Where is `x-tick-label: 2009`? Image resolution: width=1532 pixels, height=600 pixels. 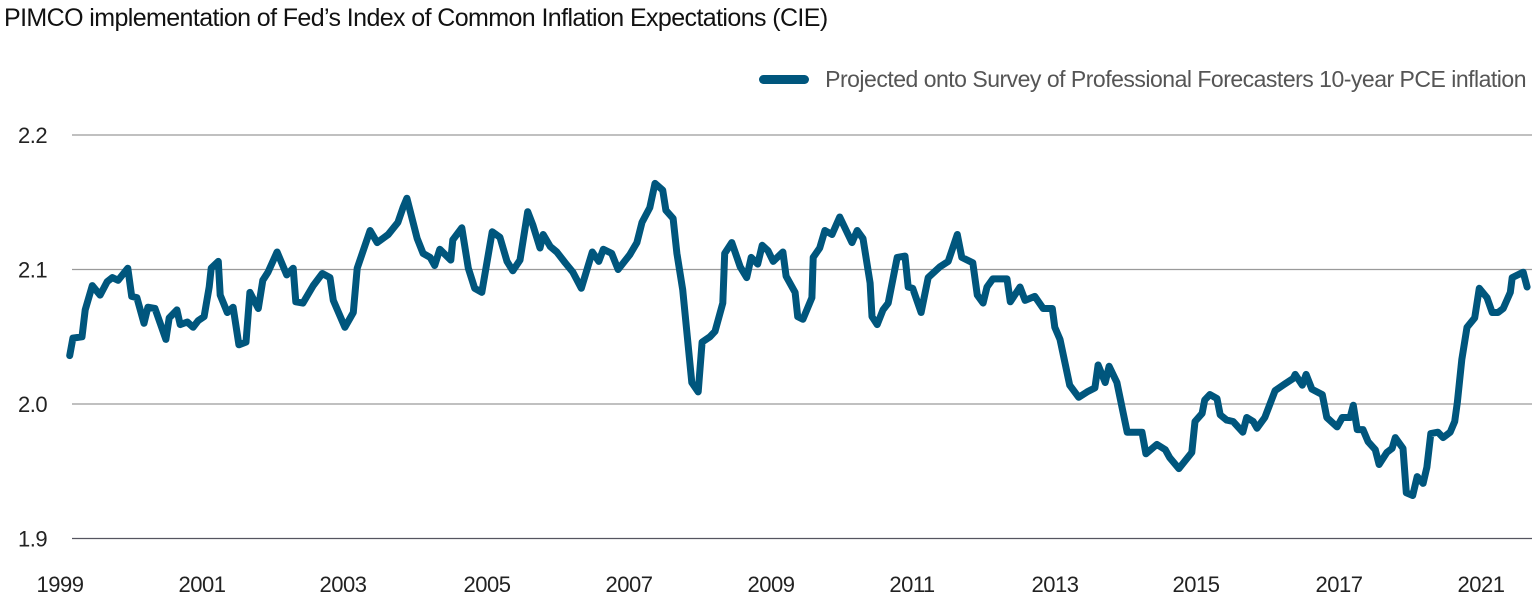
x-tick-label: 2009 is located at coordinates (771, 584).